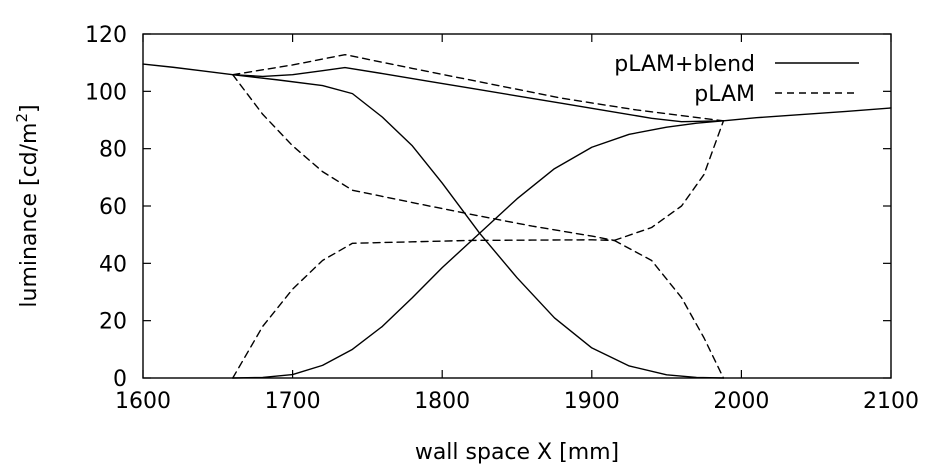  What do you see at coordinates (113, 264) in the screenshot?
I see `y-tick-label: 40` at bounding box center [113, 264].